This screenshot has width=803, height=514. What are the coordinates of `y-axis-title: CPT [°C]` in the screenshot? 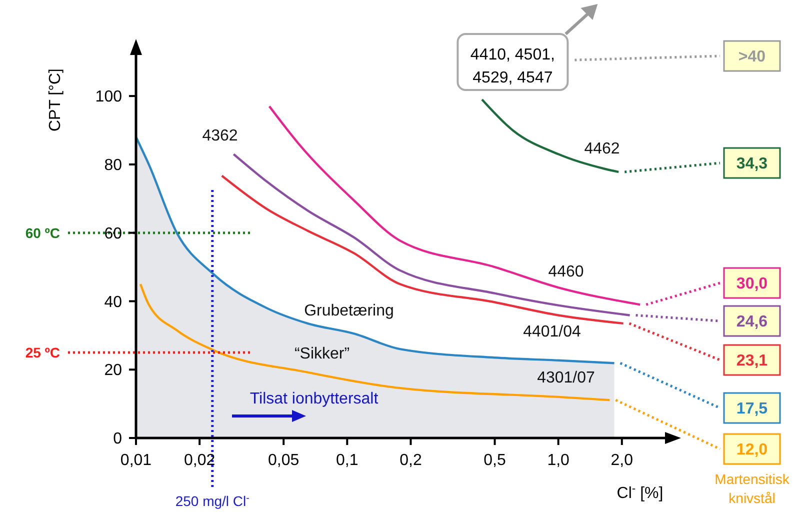 It's located at (55, 100).